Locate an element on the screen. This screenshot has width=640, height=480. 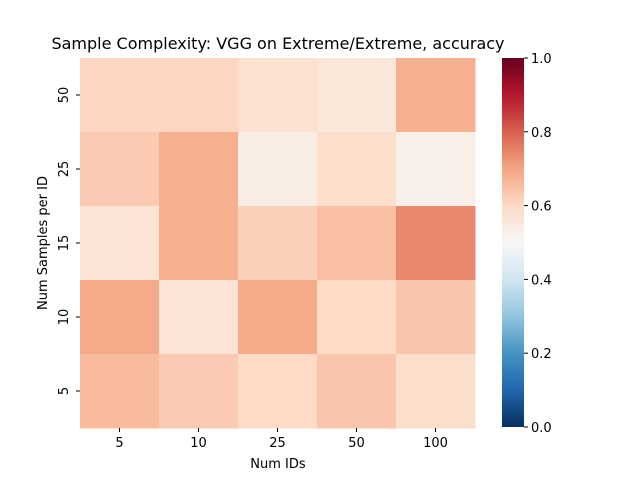
x-axis-label: Num IDs is located at coordinates (278, 464).